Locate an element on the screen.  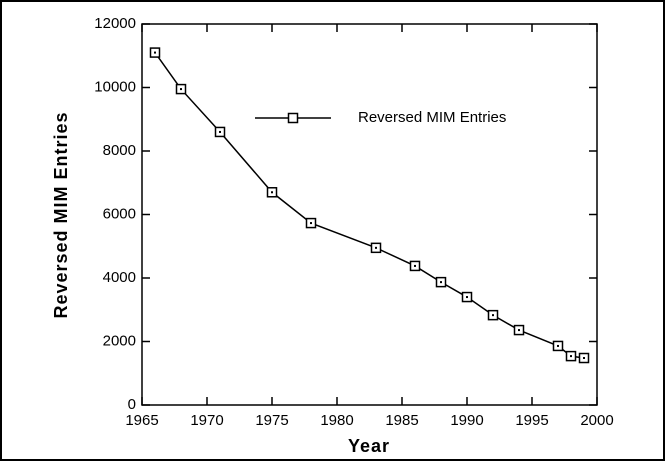
x-tick-label: 1970 is located at coordinates (206, 420).